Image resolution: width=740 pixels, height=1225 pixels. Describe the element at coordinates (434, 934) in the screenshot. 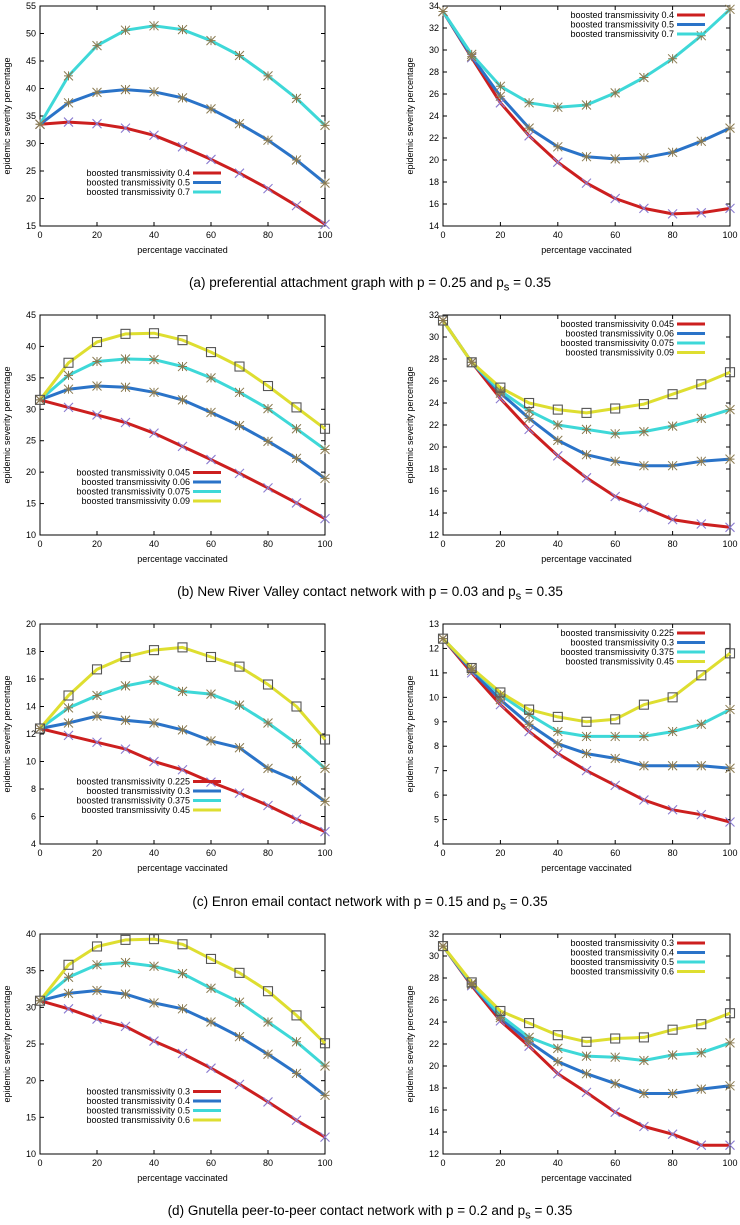

I see `y-tick-label: 32` at that location.